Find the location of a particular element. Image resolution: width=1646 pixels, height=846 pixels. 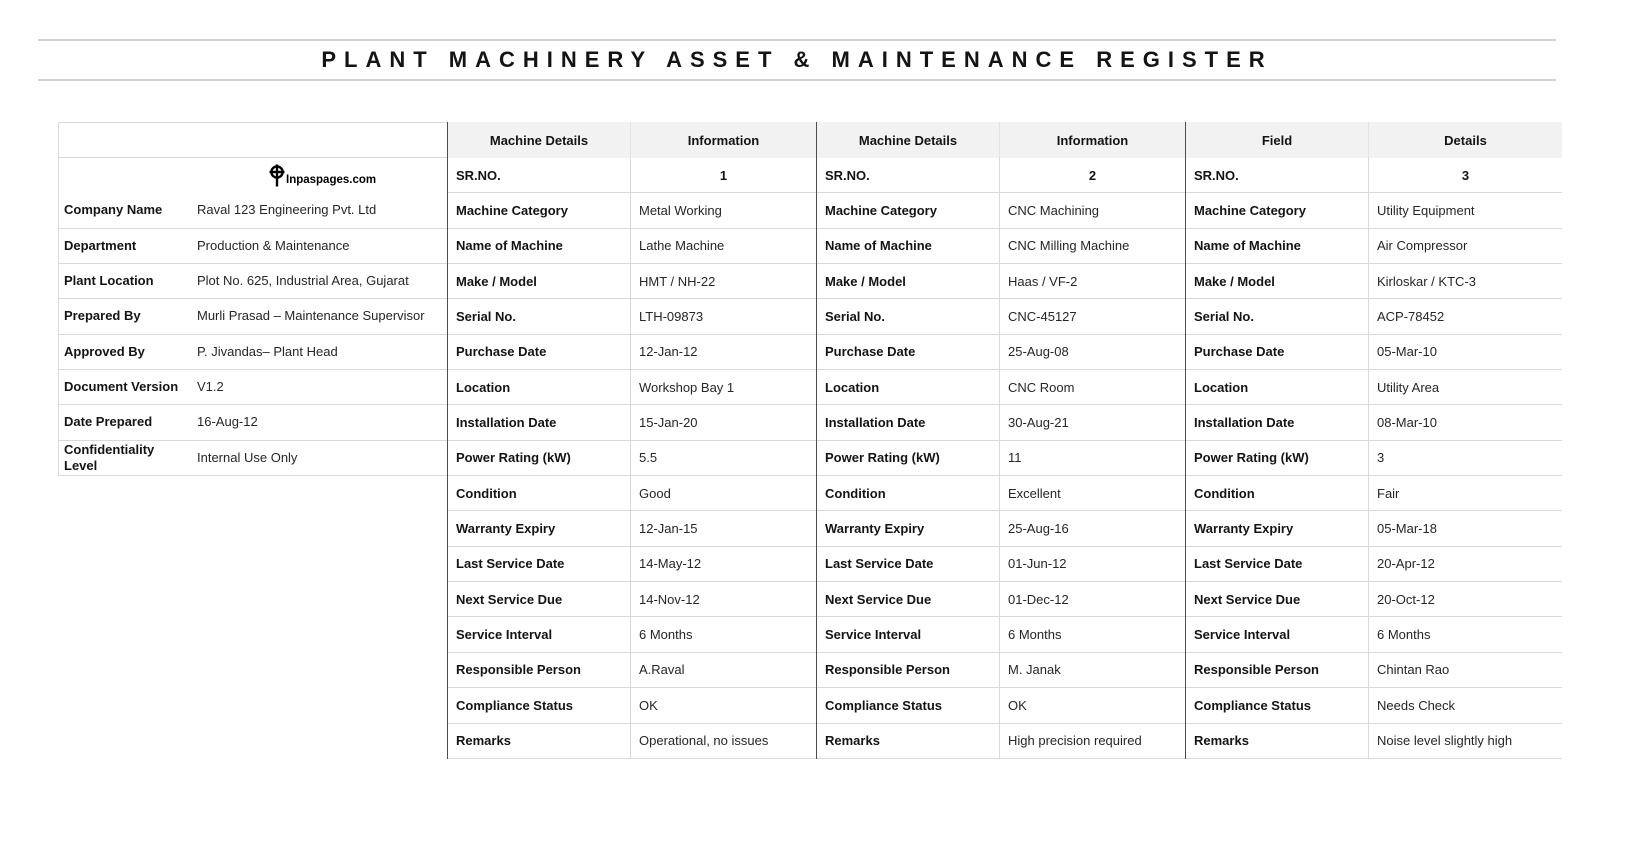

field-value-cell: 05-Mar-10 is located at coordinates (1465, 353).